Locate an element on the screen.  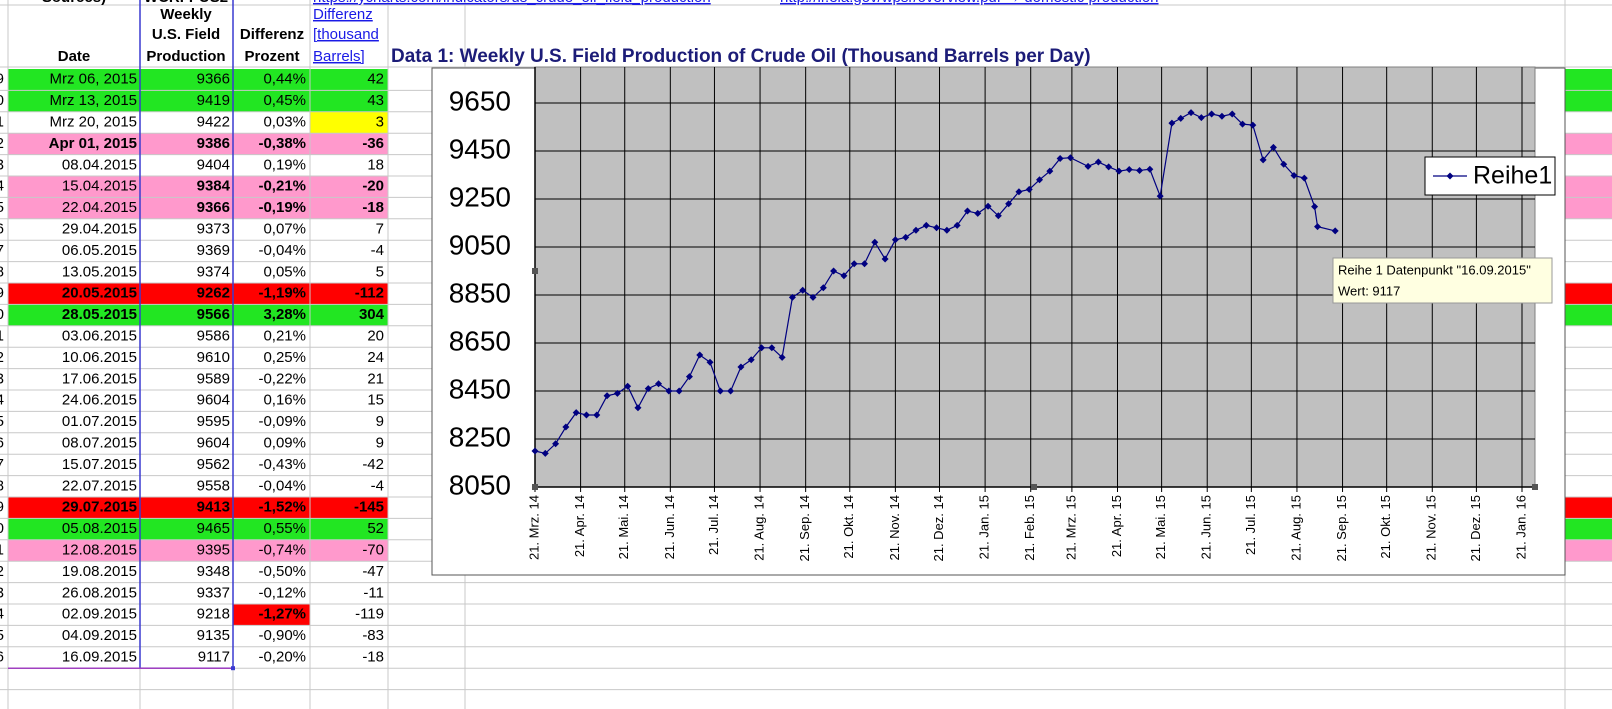
percent-cell: -0,90% is located at coordinates (282, 635).